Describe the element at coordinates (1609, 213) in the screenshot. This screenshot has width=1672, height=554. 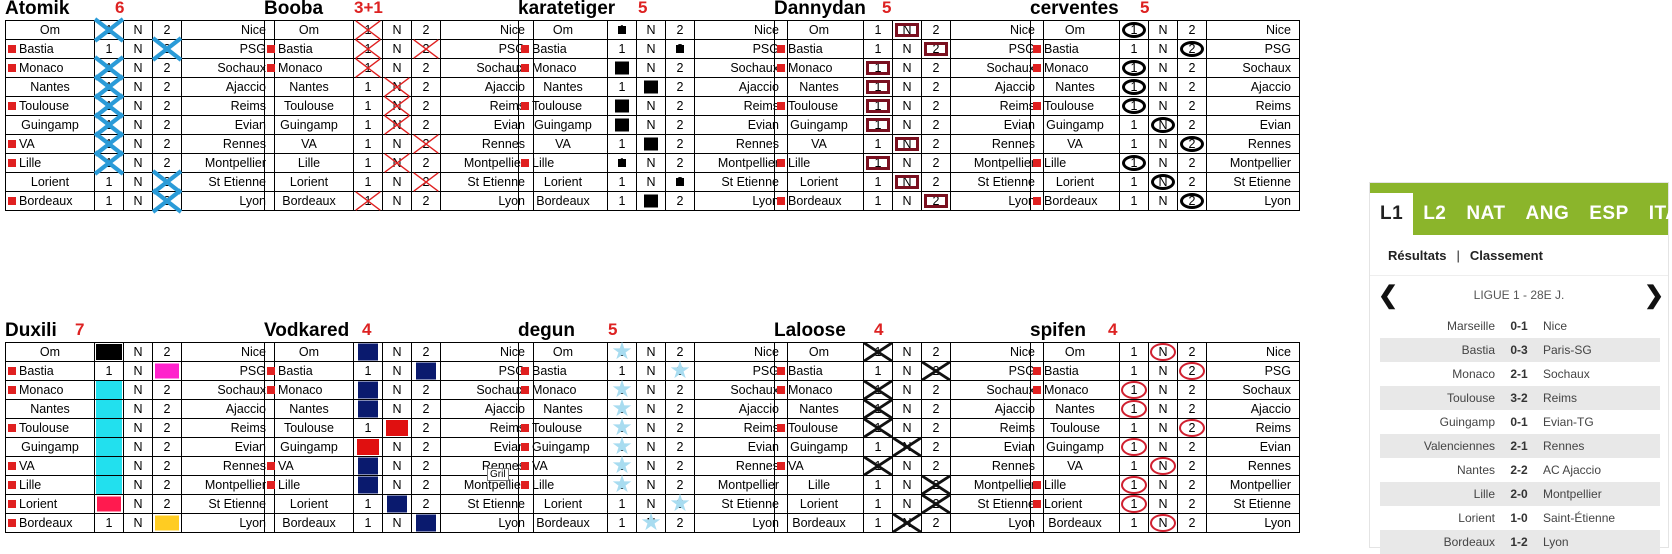
I see `tab-esp: ESP` at that location.